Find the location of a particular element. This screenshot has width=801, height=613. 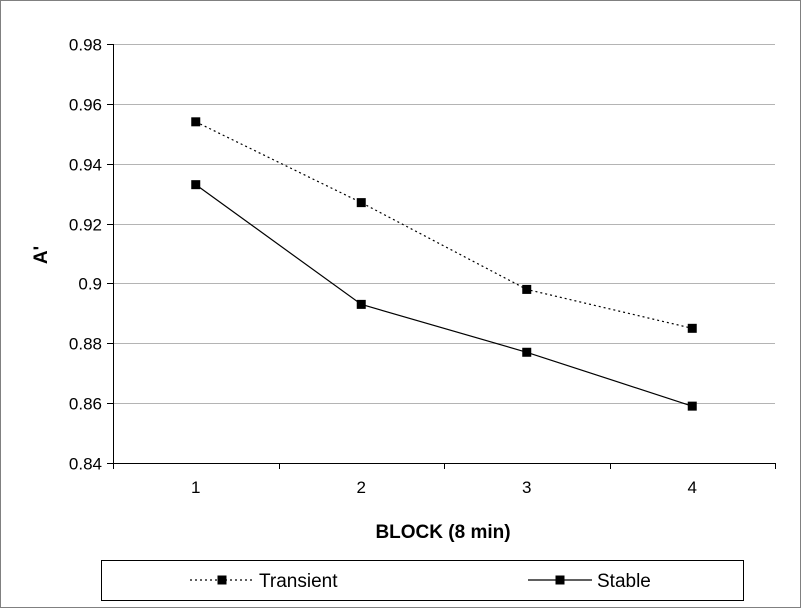

y-tick-label: 0.9 is located at coordinates (90, 284).